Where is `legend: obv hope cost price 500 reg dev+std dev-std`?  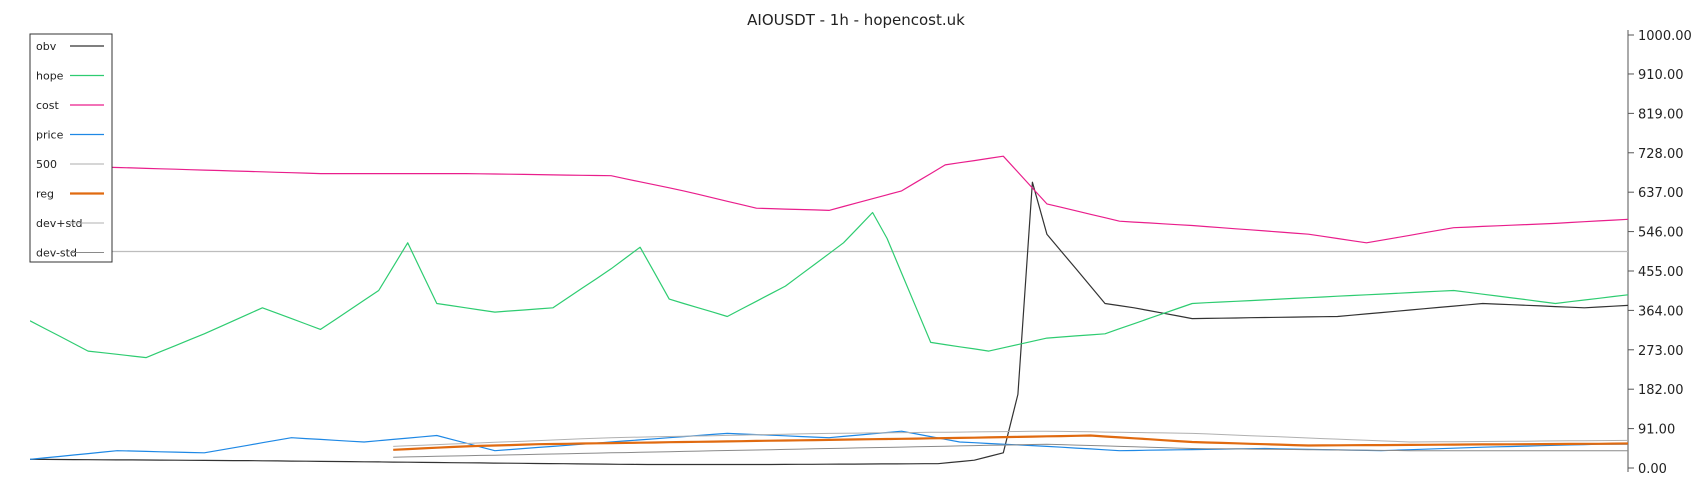 legend: obv hope cost price 500 reg dev+std dev-std is located at coordinates (71, 148).